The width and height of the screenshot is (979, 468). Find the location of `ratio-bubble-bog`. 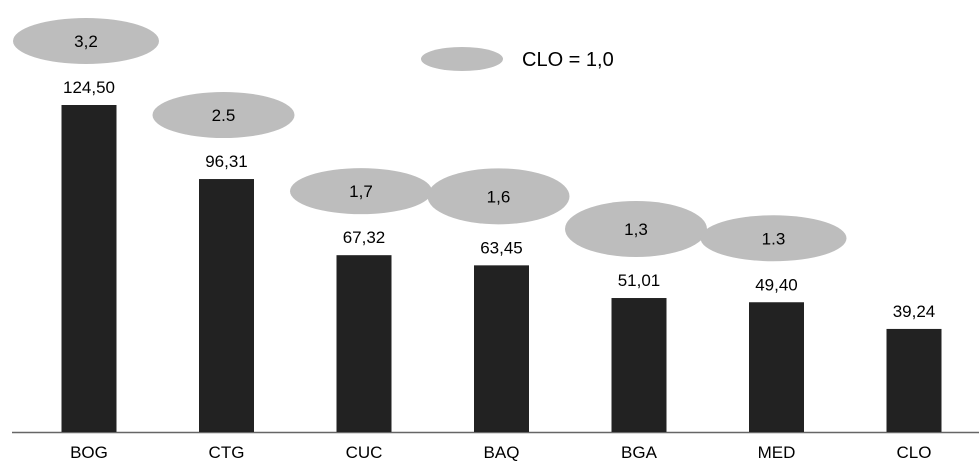

ratio-bubble-bog is located at coordinates (86, 41).